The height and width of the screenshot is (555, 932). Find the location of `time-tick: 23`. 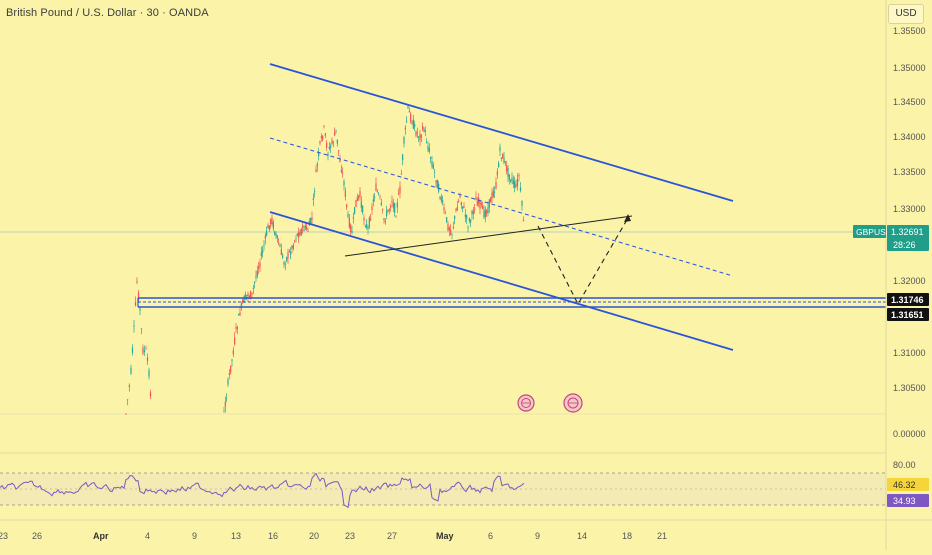

time-tick: 23 is located at coordinates (350, 536).